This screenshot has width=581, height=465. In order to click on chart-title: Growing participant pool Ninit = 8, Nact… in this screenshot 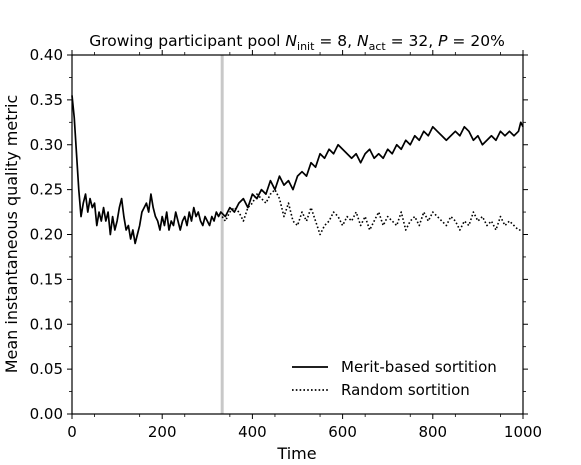, I will do `click(297, 42)`.